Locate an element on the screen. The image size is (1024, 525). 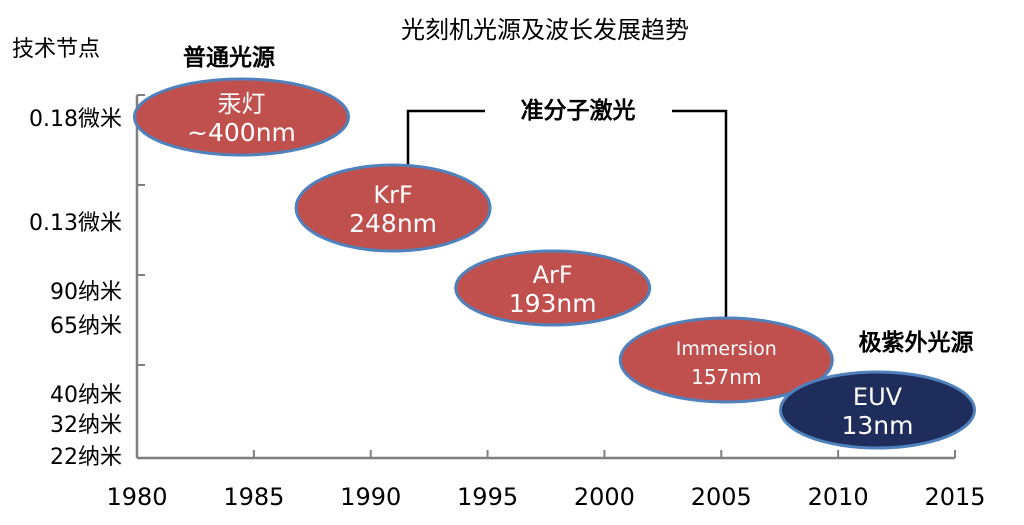
x-tick-label-1980: 1980 is located at coordinates (136, 497).